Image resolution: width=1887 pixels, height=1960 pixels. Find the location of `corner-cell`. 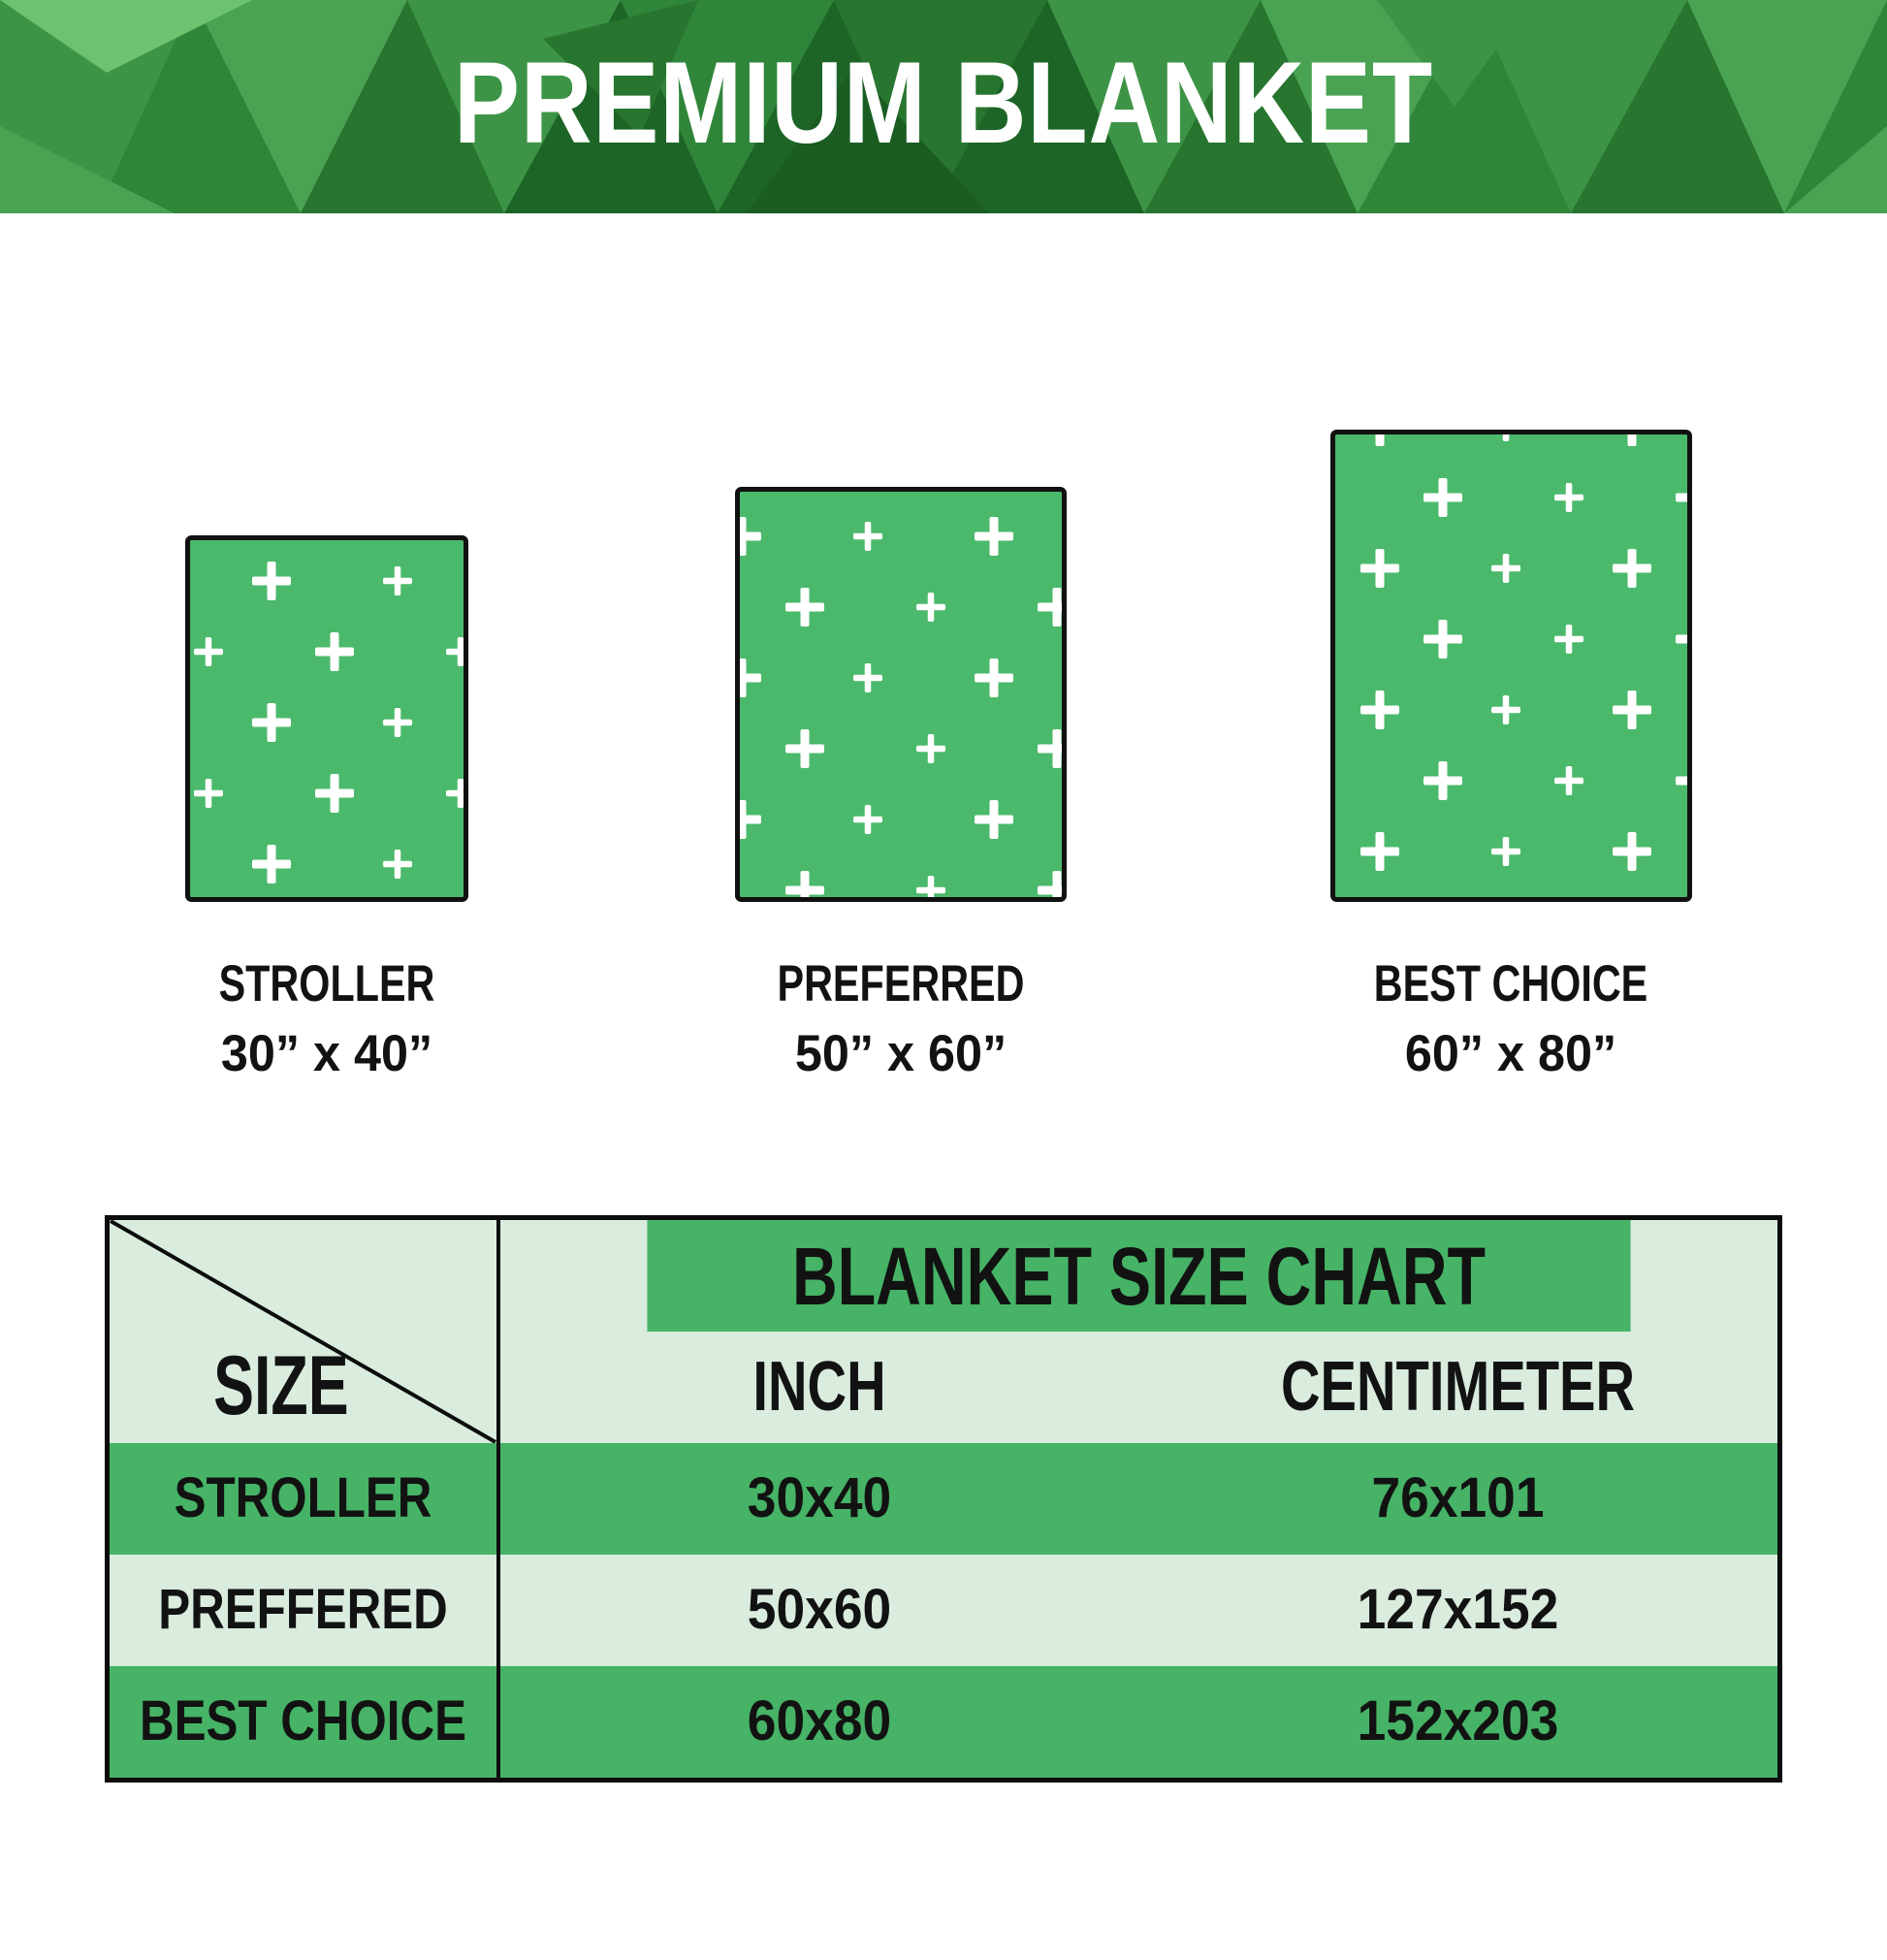

corner-cell is located at coordinates (303, 1331).